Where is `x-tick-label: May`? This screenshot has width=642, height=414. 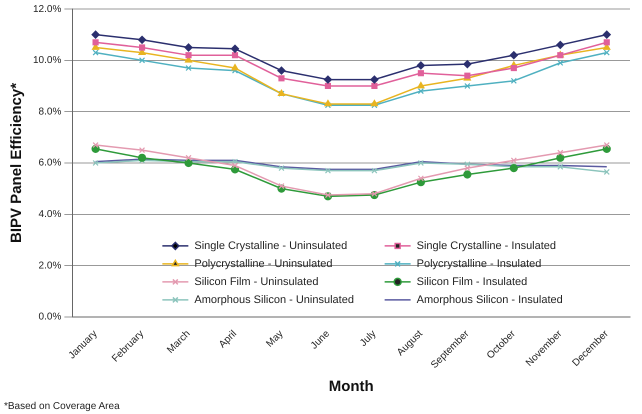
x-tick-label: May is located at coordinates (275, 339).